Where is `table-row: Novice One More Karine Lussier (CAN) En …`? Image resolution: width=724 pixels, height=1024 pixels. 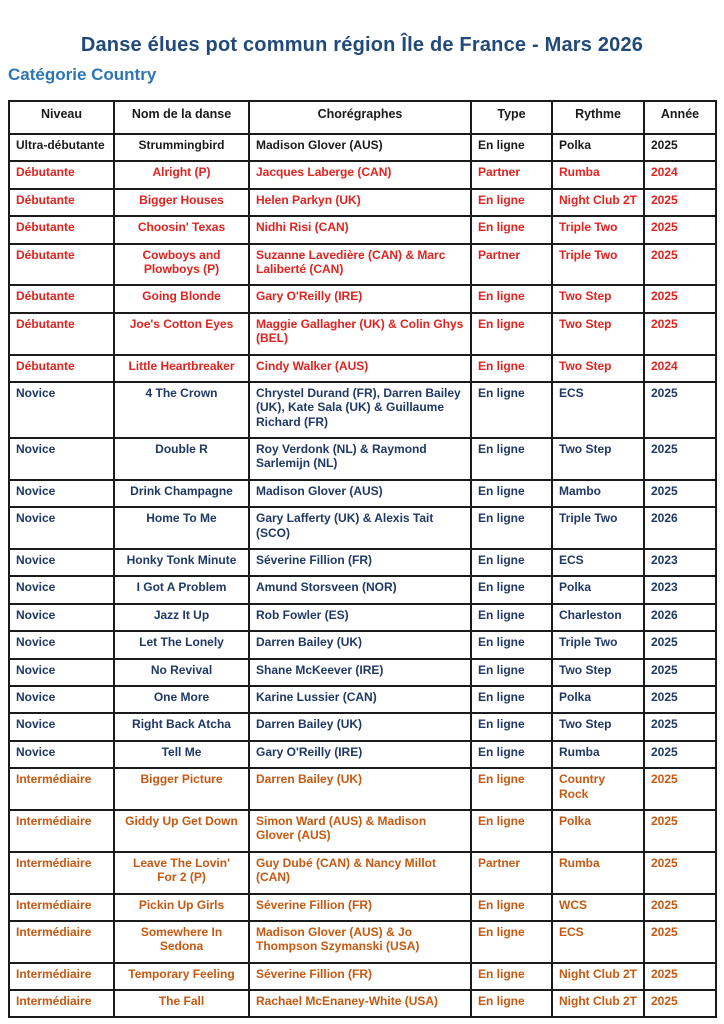
table-row: Novice One More Karine Lussier (CAN) En … is located at coordinates (362, 699).